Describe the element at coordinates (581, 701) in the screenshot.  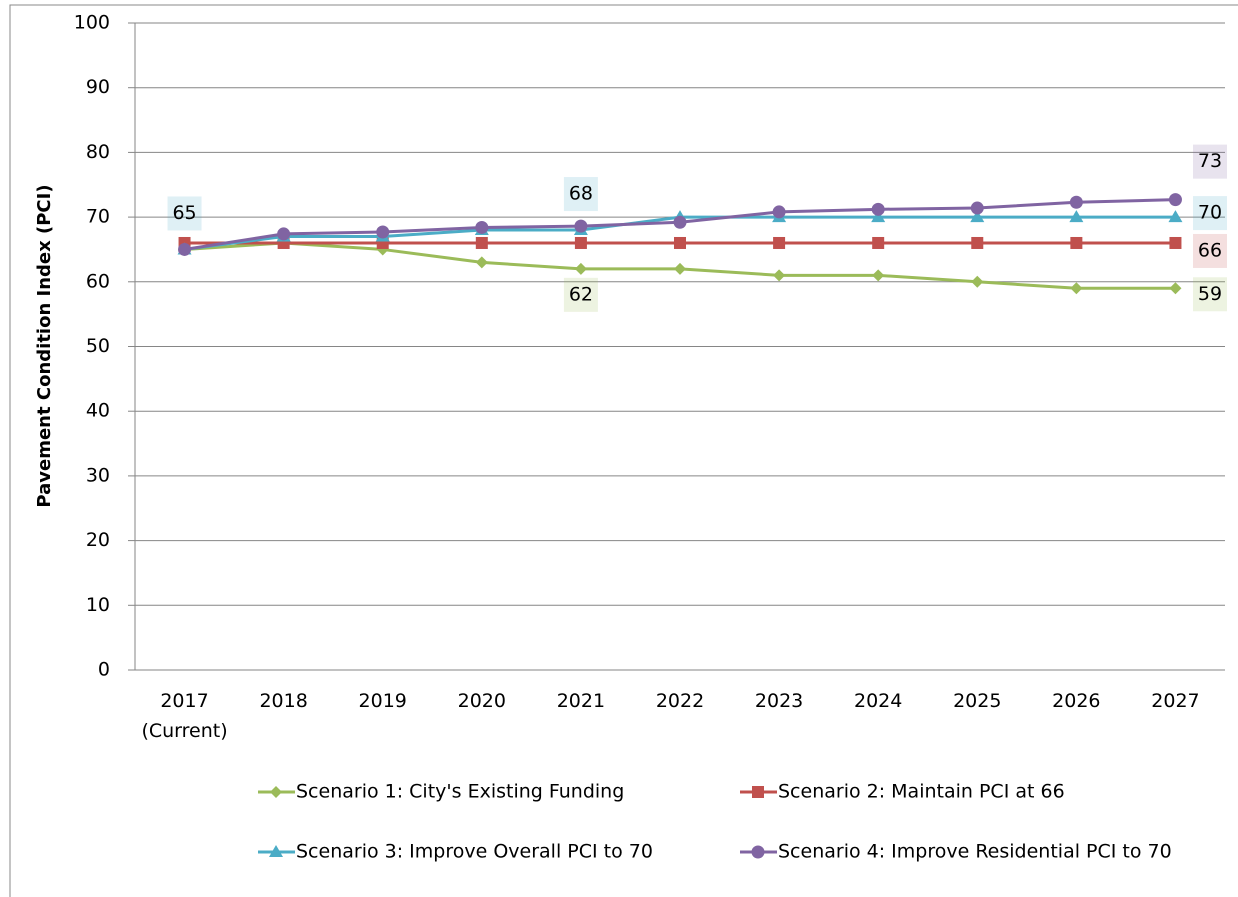
I see `x-tick-label: 2021` at that location.